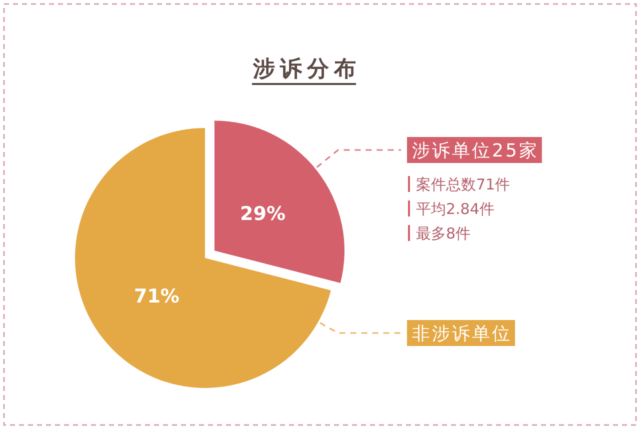 Image resolution: width=640 pixels, height=429 pixels. What do you see at coordinates (307, 69) in the screenshot?
I see `title: 涉诉分布` at bounding box center [307, 69].